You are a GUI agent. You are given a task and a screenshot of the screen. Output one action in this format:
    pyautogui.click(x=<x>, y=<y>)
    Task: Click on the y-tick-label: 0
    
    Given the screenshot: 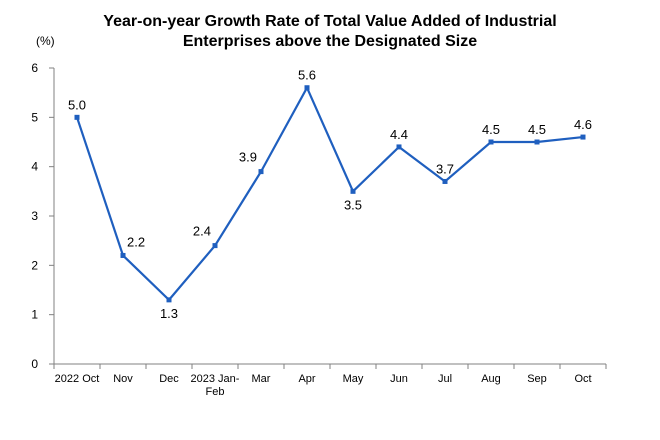 What is the action you would take?
    pyautogui.click(x=34, y=364)
    